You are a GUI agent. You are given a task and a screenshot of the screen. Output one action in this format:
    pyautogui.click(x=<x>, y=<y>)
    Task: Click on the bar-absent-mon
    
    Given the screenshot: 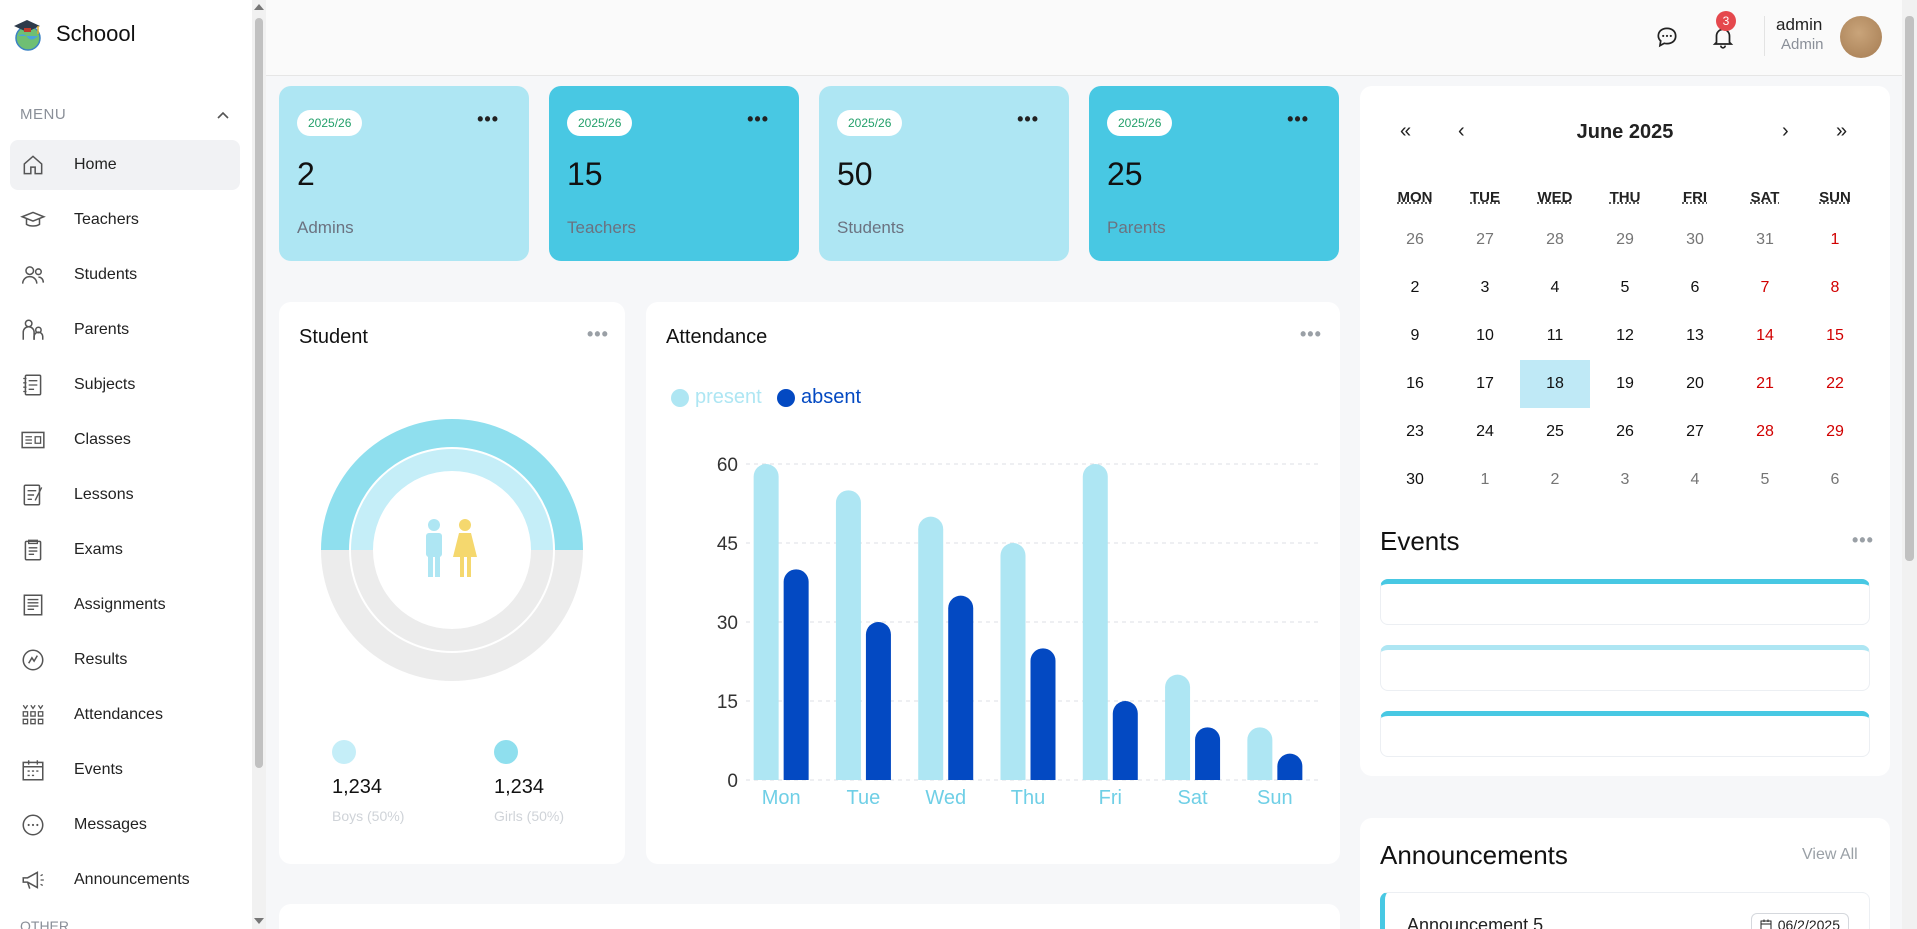 What is the action you would take?
    pyautogui.click(x=796, y=674)
    